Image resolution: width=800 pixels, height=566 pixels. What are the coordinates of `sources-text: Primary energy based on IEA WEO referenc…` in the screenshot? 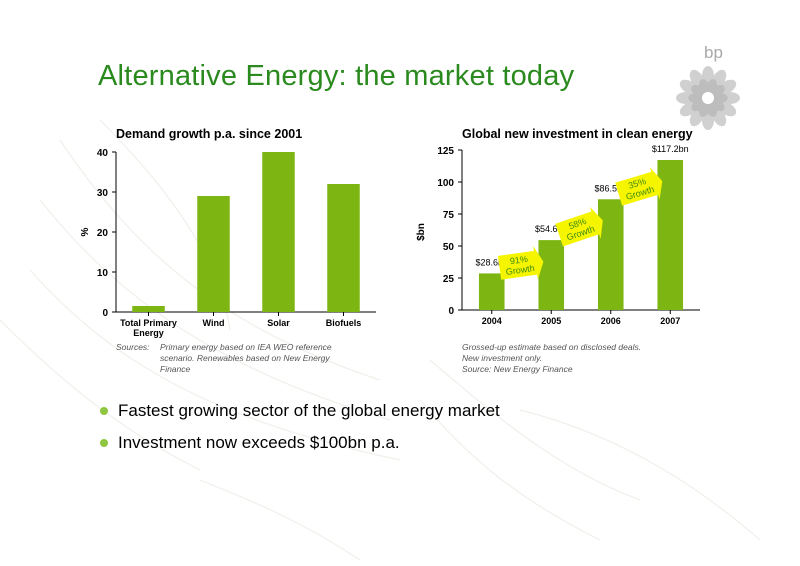 It's located at (246, 358).